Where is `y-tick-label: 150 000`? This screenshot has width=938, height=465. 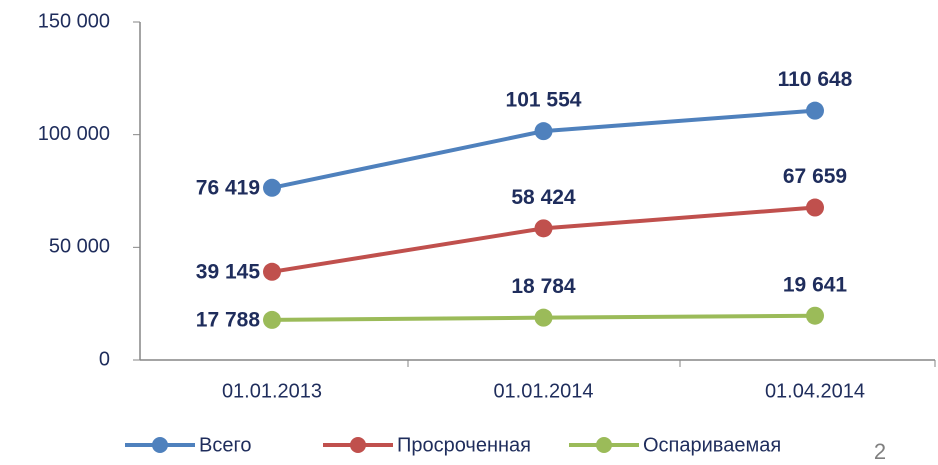
y-tick-label: 150 000 is located at coordinates (74, 21).